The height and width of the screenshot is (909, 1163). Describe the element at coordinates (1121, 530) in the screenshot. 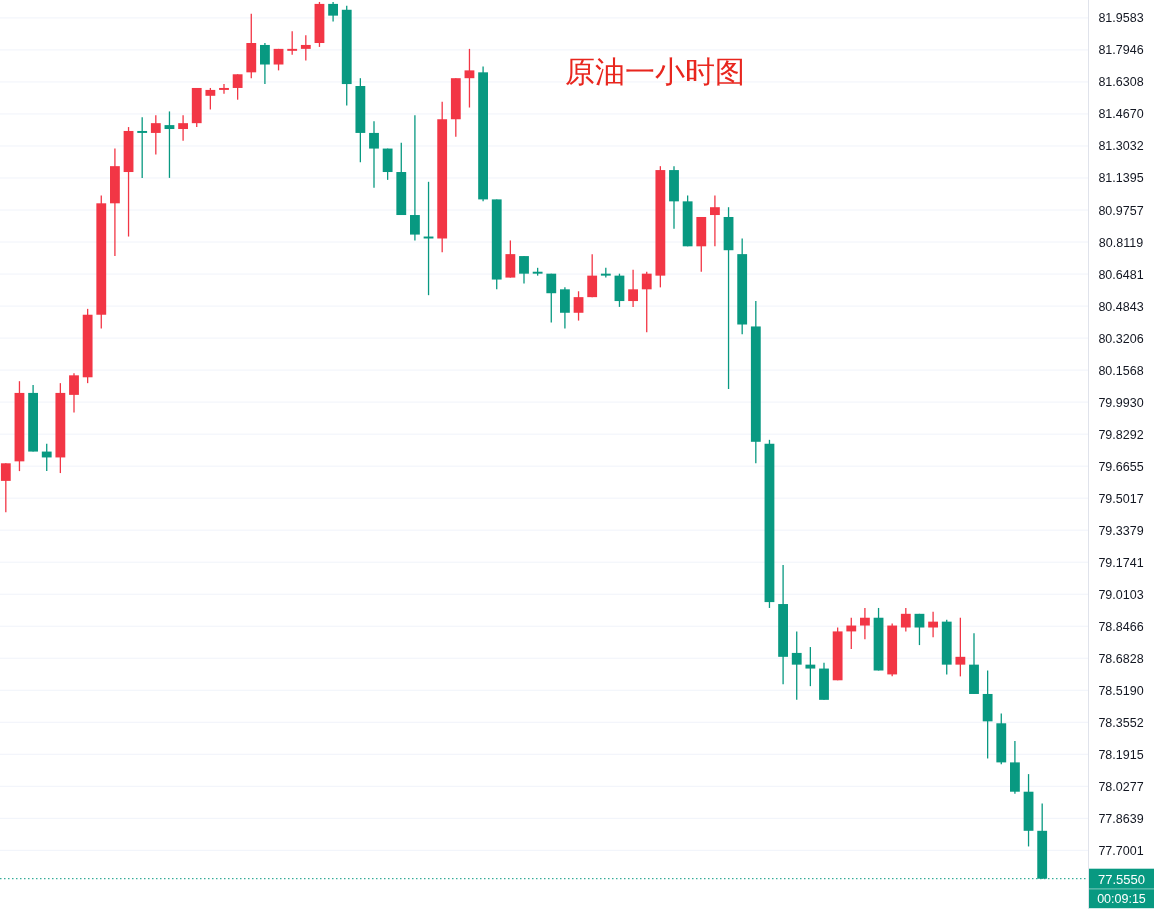

I see `y-tick-label: 79.3379` at that location.